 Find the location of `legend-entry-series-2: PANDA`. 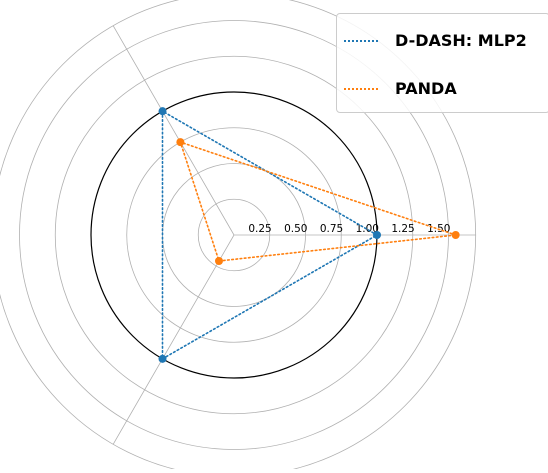

legend-entry-series-2: PANDA is located at coordinates (442, 90).